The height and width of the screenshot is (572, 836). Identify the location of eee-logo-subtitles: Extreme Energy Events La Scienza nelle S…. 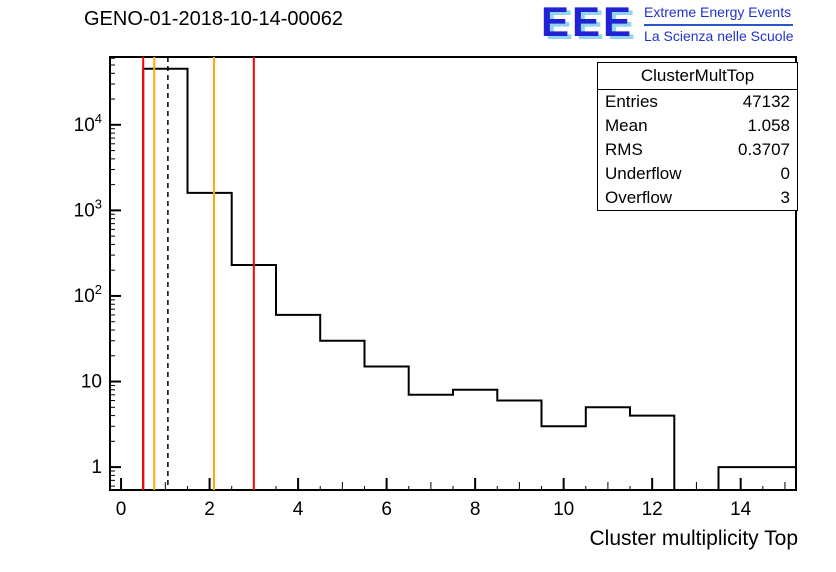
(719, 23).